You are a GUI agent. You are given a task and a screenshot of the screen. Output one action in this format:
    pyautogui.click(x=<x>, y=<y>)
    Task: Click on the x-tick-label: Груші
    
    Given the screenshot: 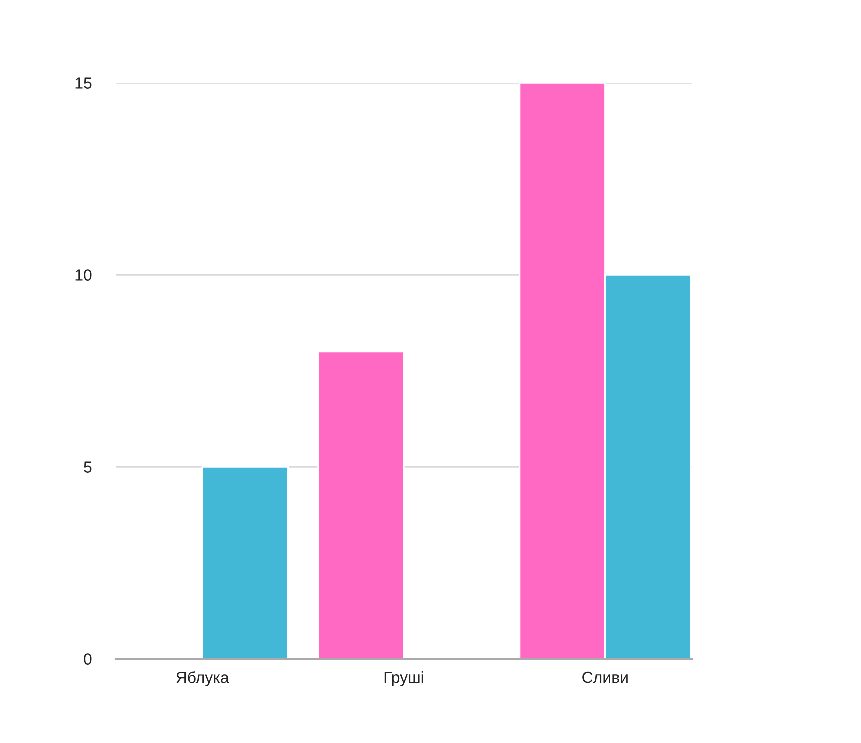 What is the action you would take?
    pyautogui.click(x=404, y=679)
    